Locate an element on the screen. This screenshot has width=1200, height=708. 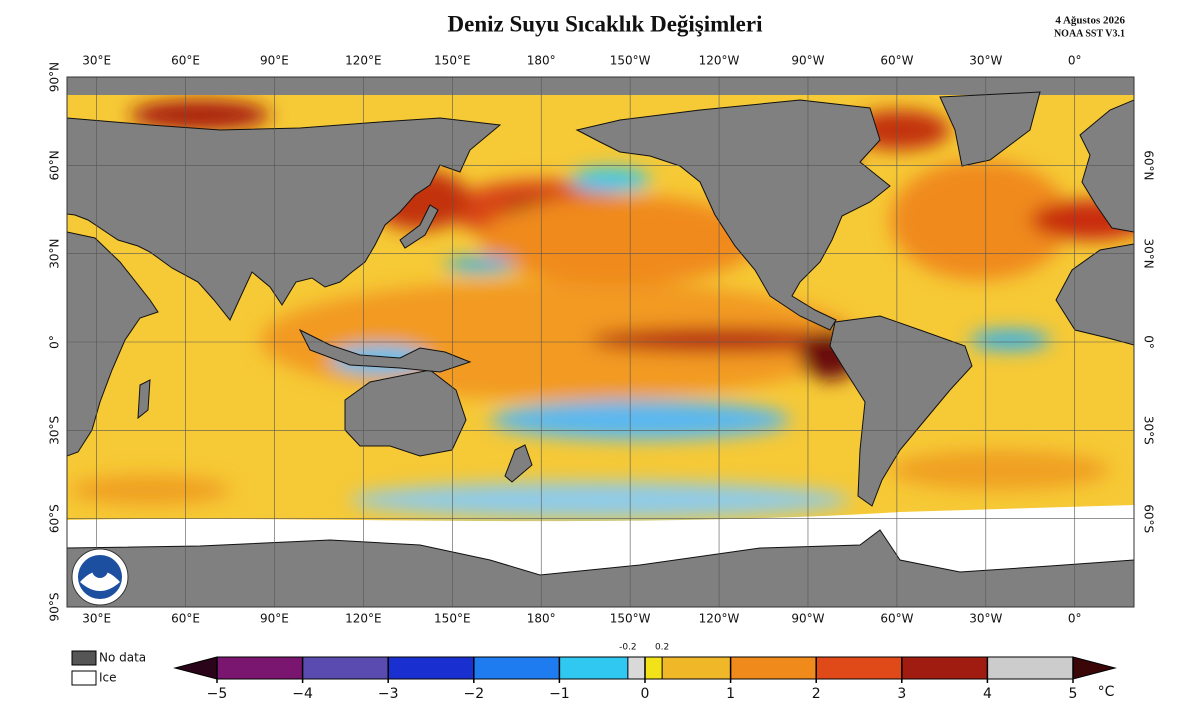
colorbar-tick-label: 5 is located at coordinates (1073, 694).